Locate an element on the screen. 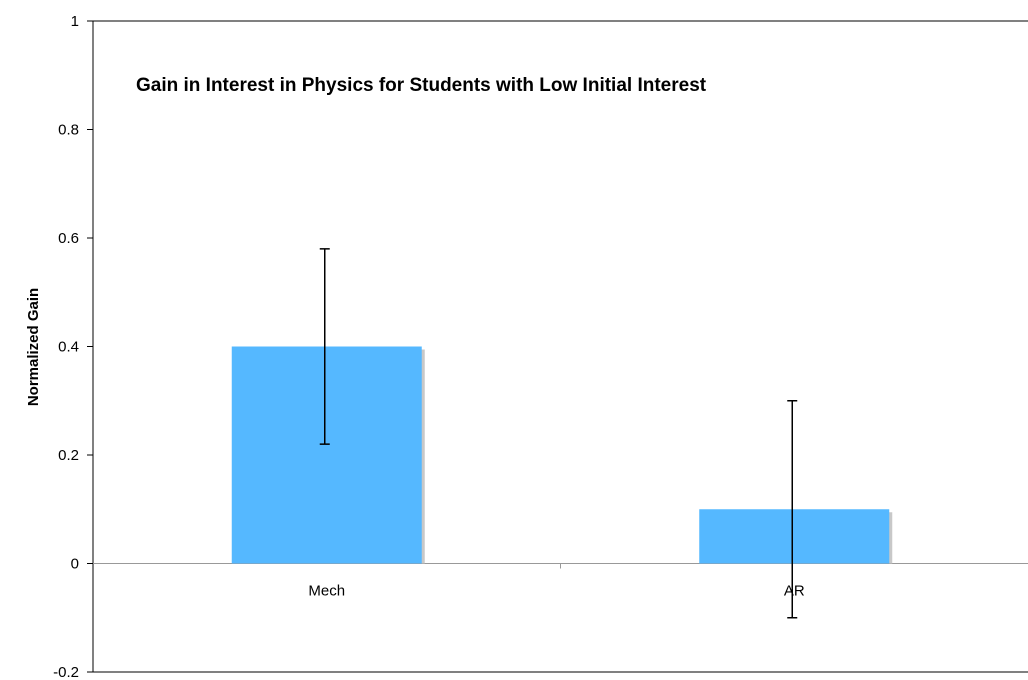 The height and width of the screenshot is (680, 1028). y-tick-label: 0 is located at coordinates (75, 564).